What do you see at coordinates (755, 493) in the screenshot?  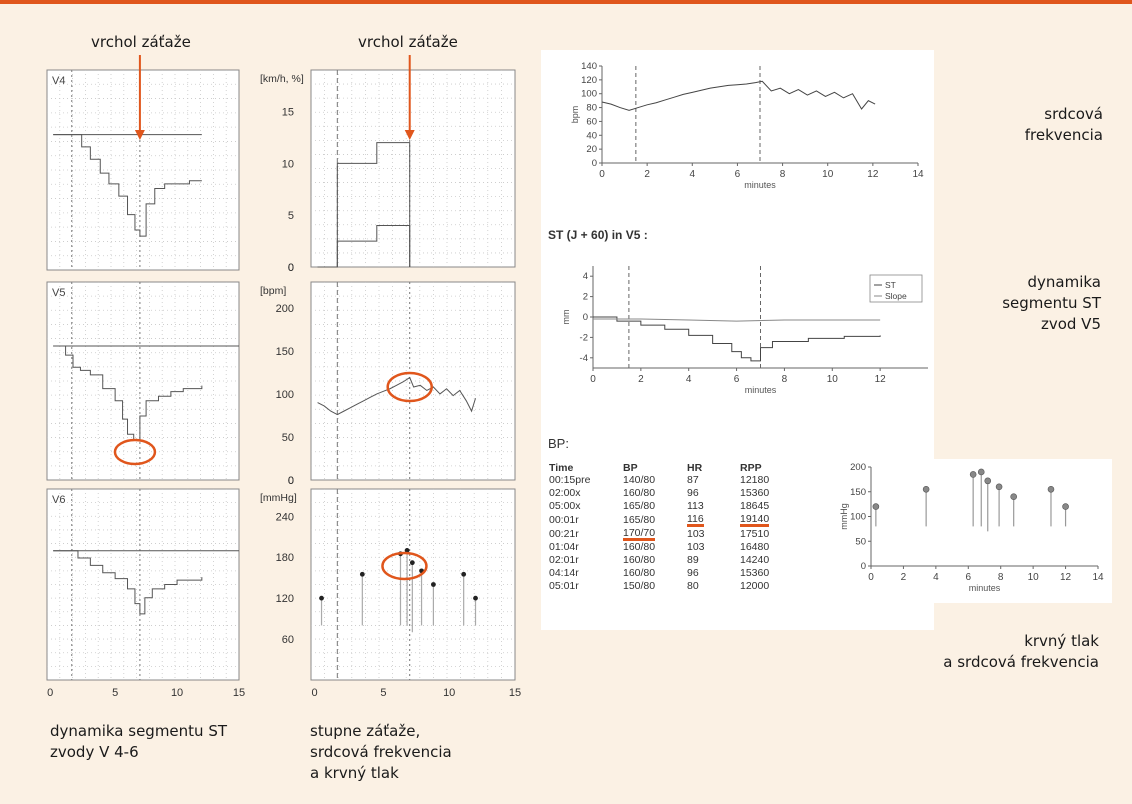 I see `table-cell: 15360` at bounding box center [755, 493].